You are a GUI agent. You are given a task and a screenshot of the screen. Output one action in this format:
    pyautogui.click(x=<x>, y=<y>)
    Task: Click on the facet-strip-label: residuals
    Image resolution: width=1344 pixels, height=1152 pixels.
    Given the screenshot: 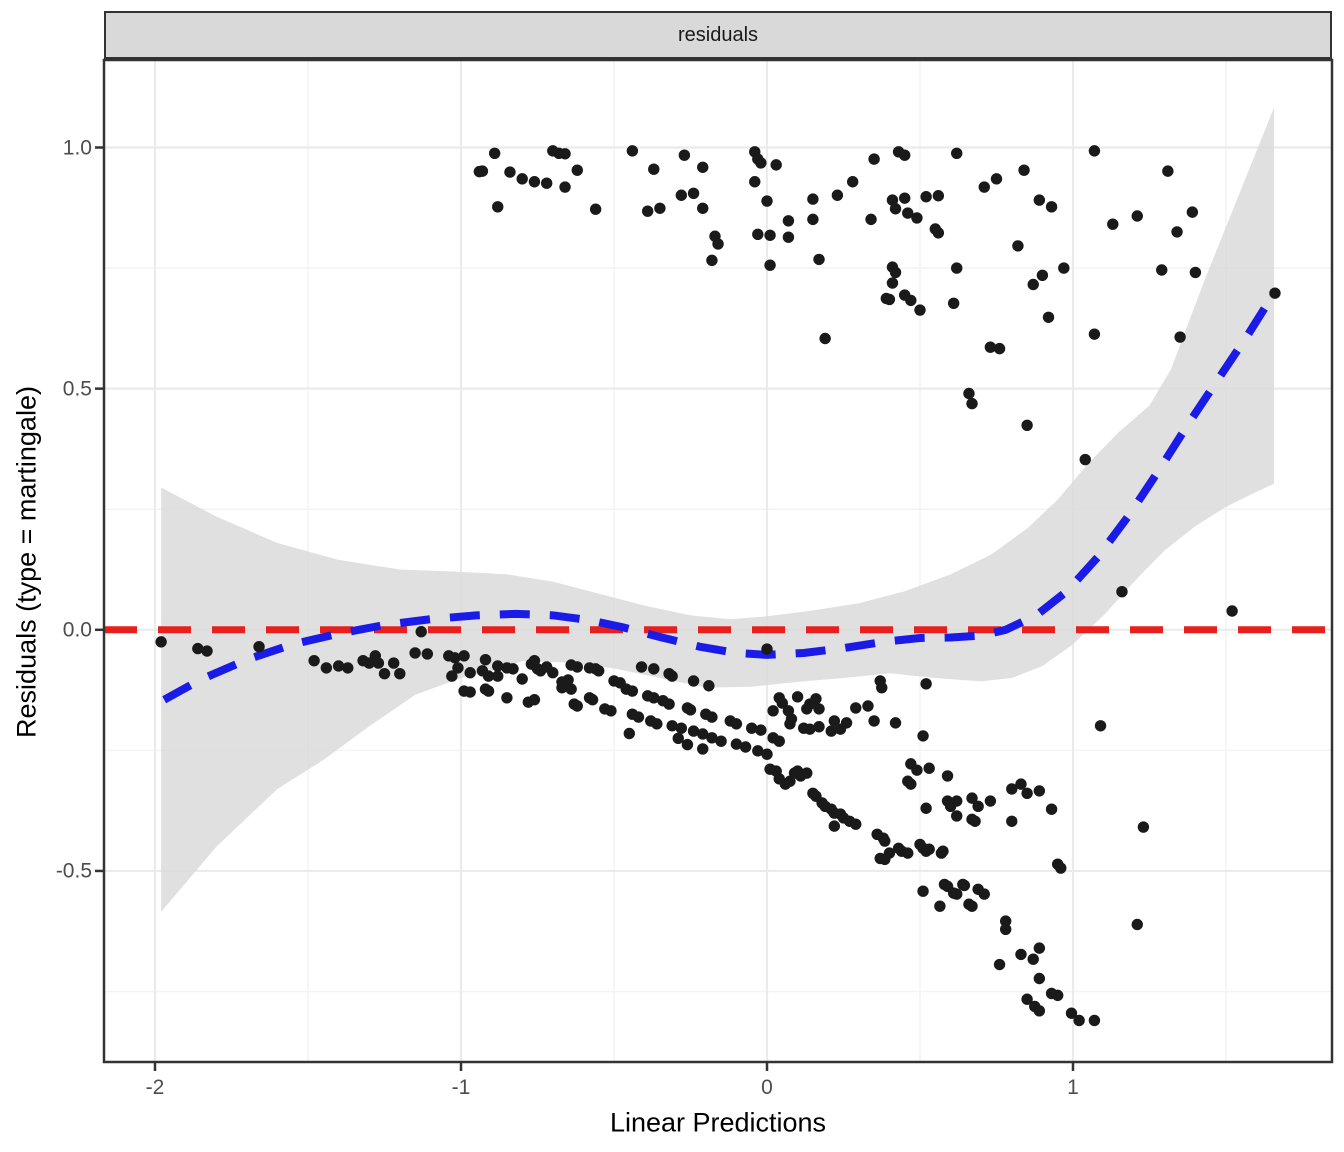 What is the action you would take?
    pyautogui.click(x=718, y=34)
    